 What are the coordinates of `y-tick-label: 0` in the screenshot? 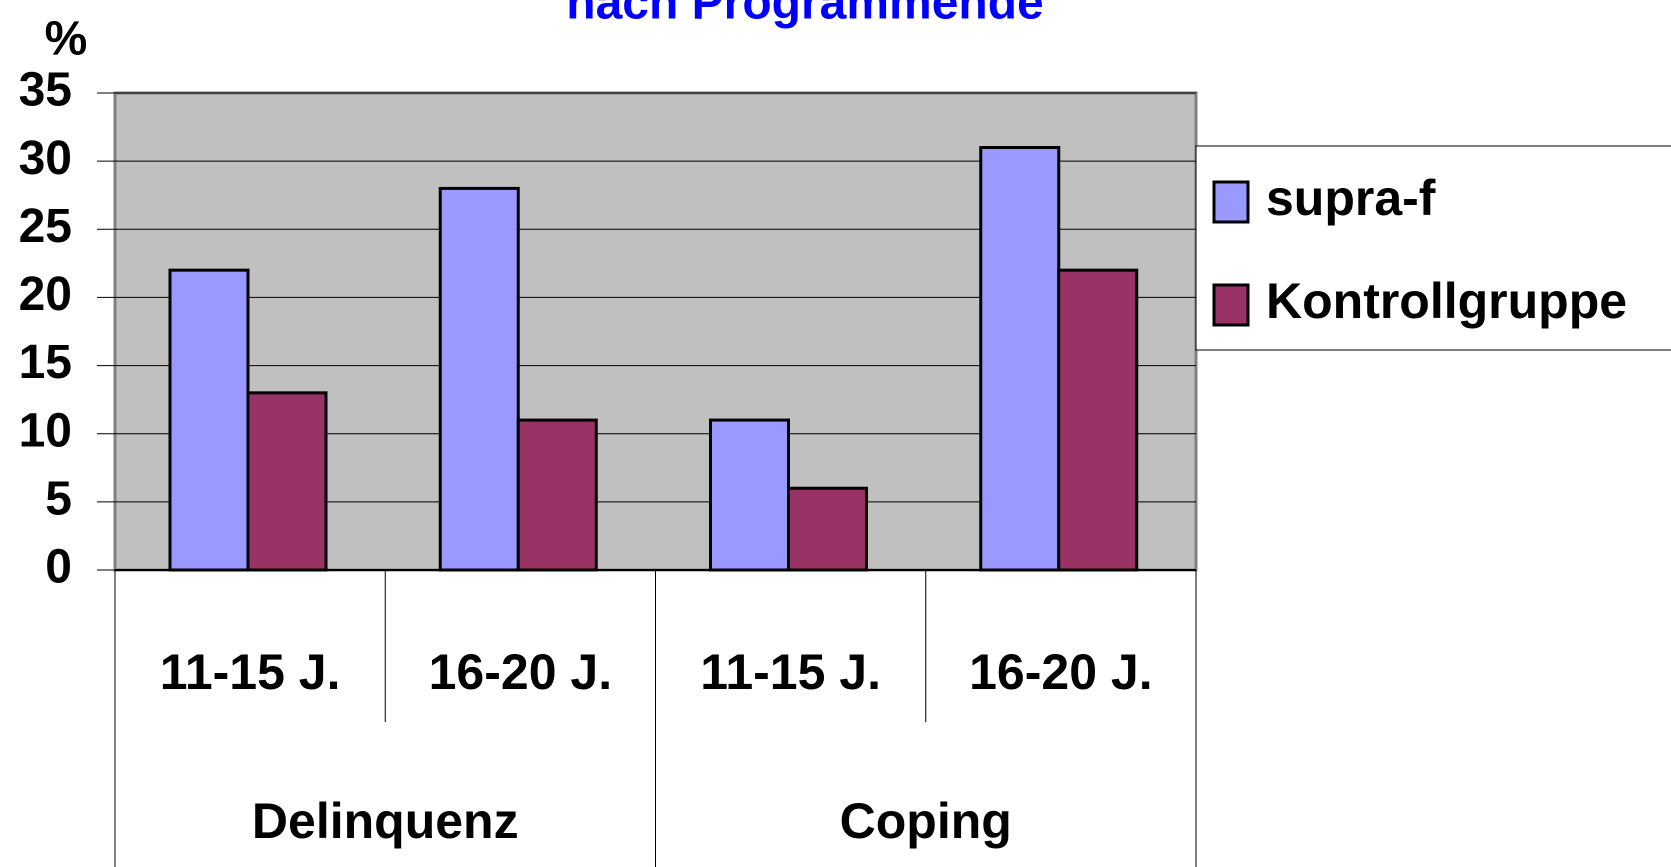 It's located at (58, 567).